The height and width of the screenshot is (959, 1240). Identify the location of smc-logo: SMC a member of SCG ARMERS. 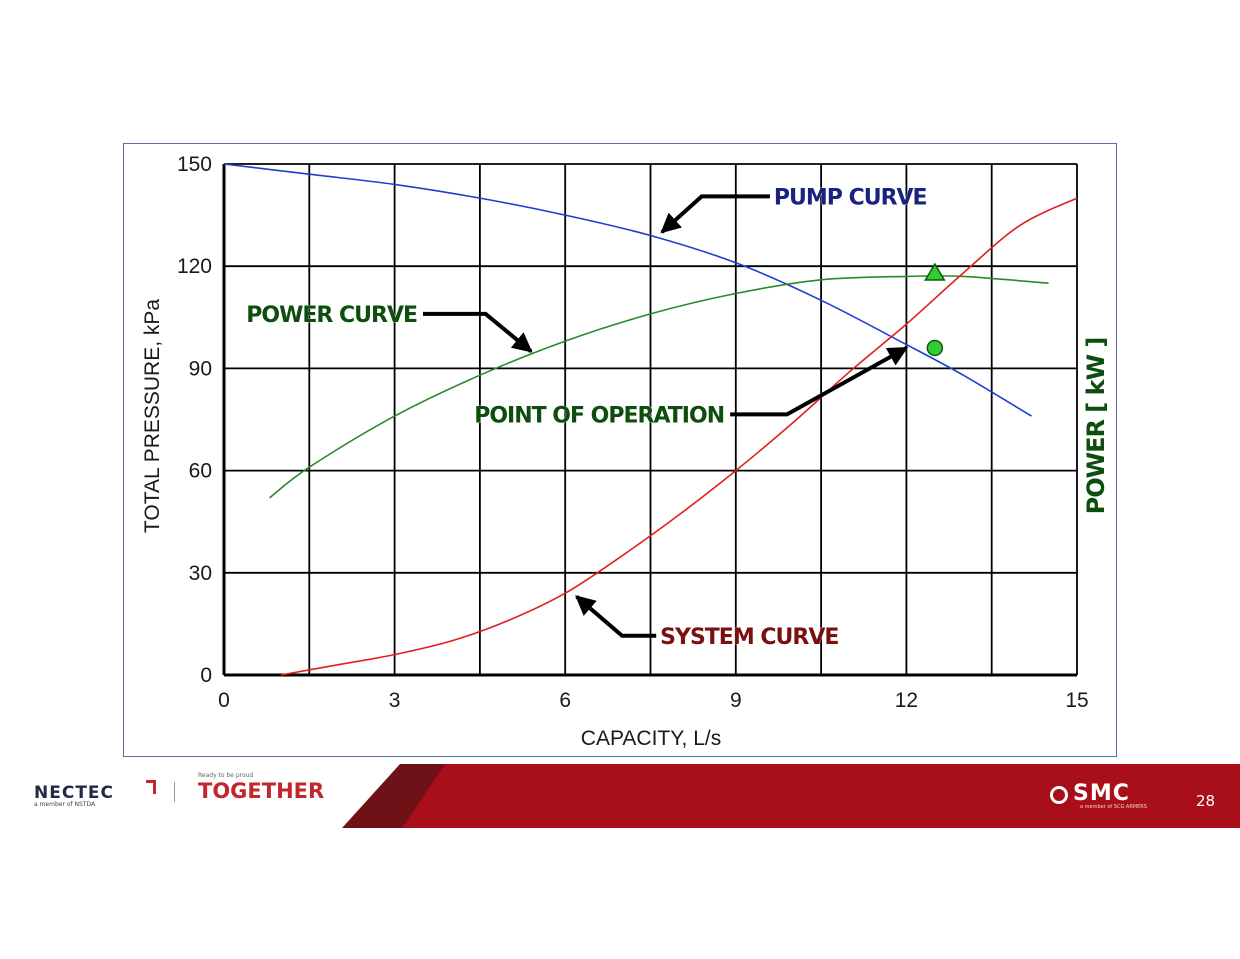
(1105, 796).